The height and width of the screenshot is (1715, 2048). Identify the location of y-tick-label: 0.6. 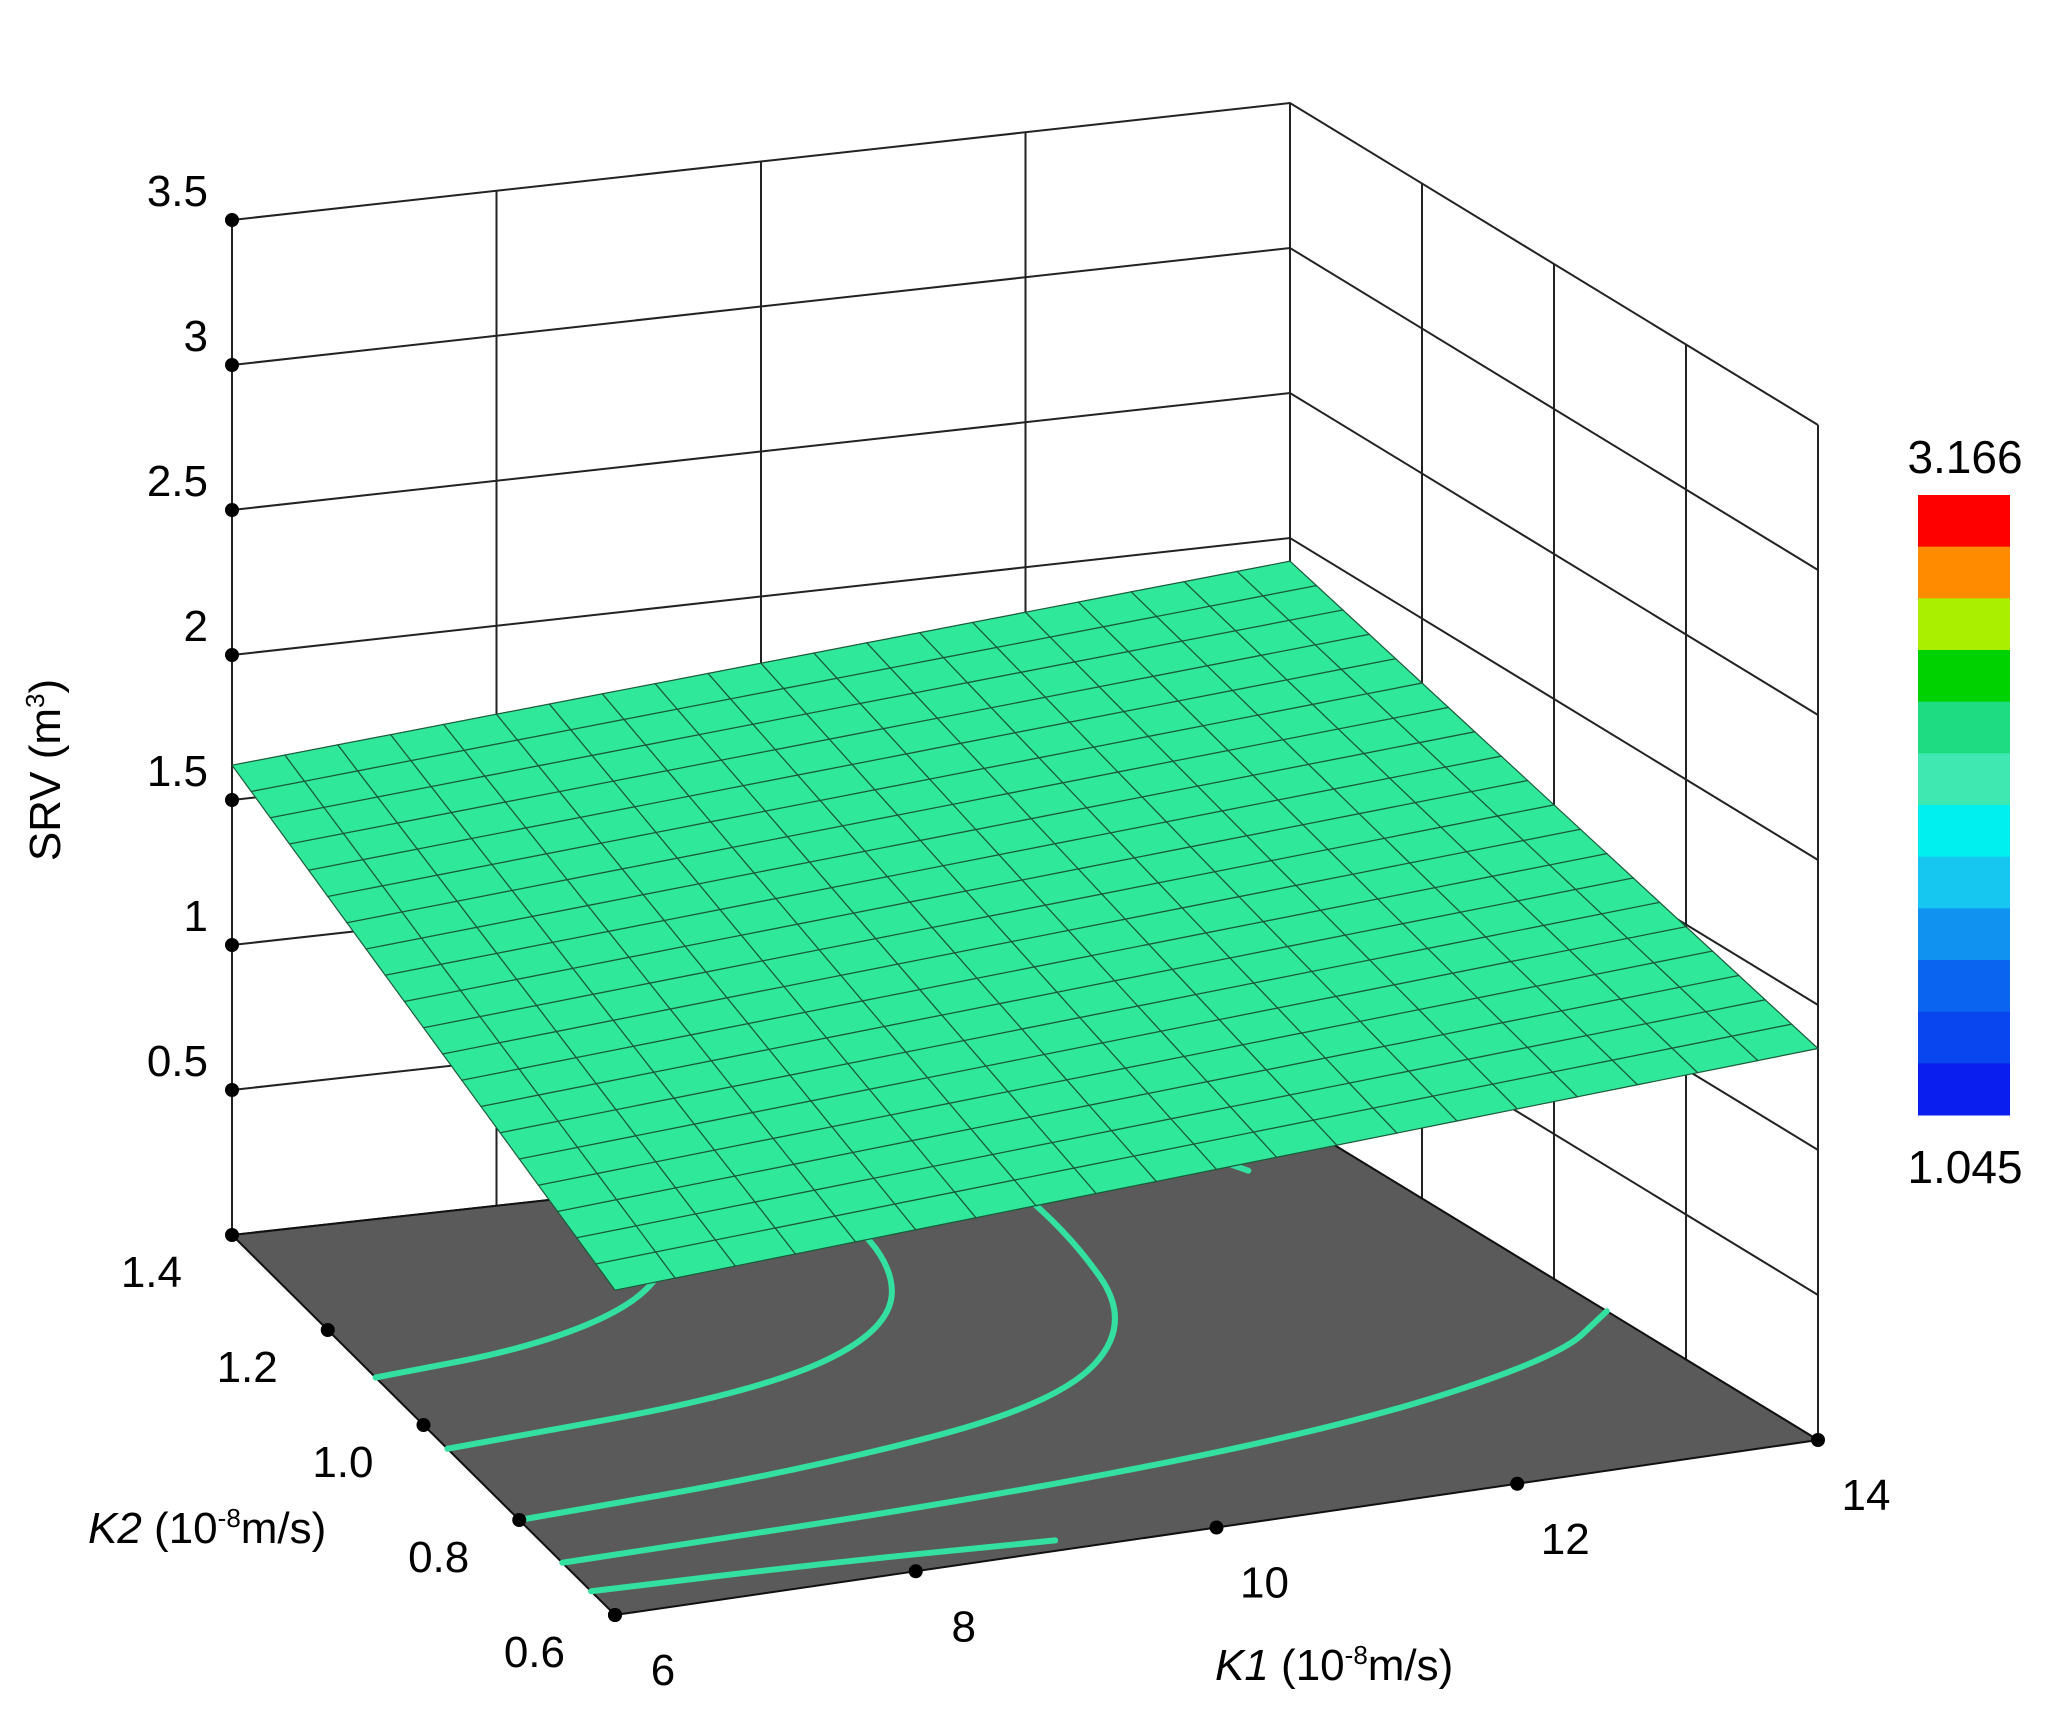
(534, 1652).